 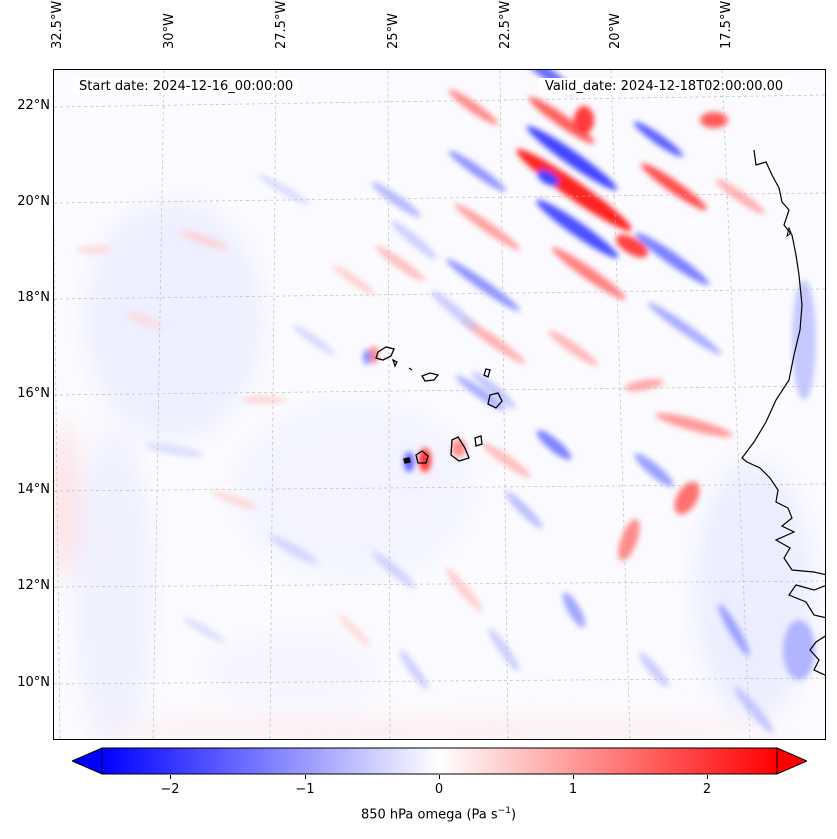 What do you see at coordinates (438, 814) in the screenshot?
I see `colorbar-label: 850 hPa omega (Pa s−1)` at bounding box center [438, 814].